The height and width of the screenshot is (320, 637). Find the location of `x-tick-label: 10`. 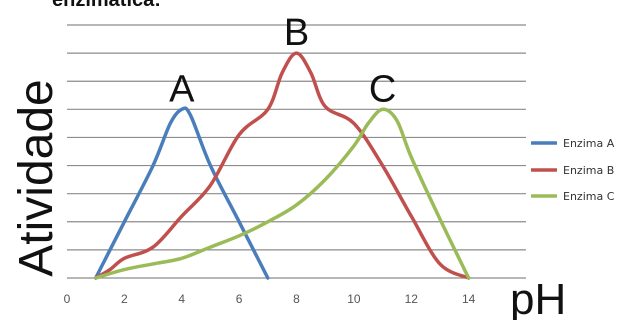

x-tick-label: 10 is located at coordinates (354, 299).